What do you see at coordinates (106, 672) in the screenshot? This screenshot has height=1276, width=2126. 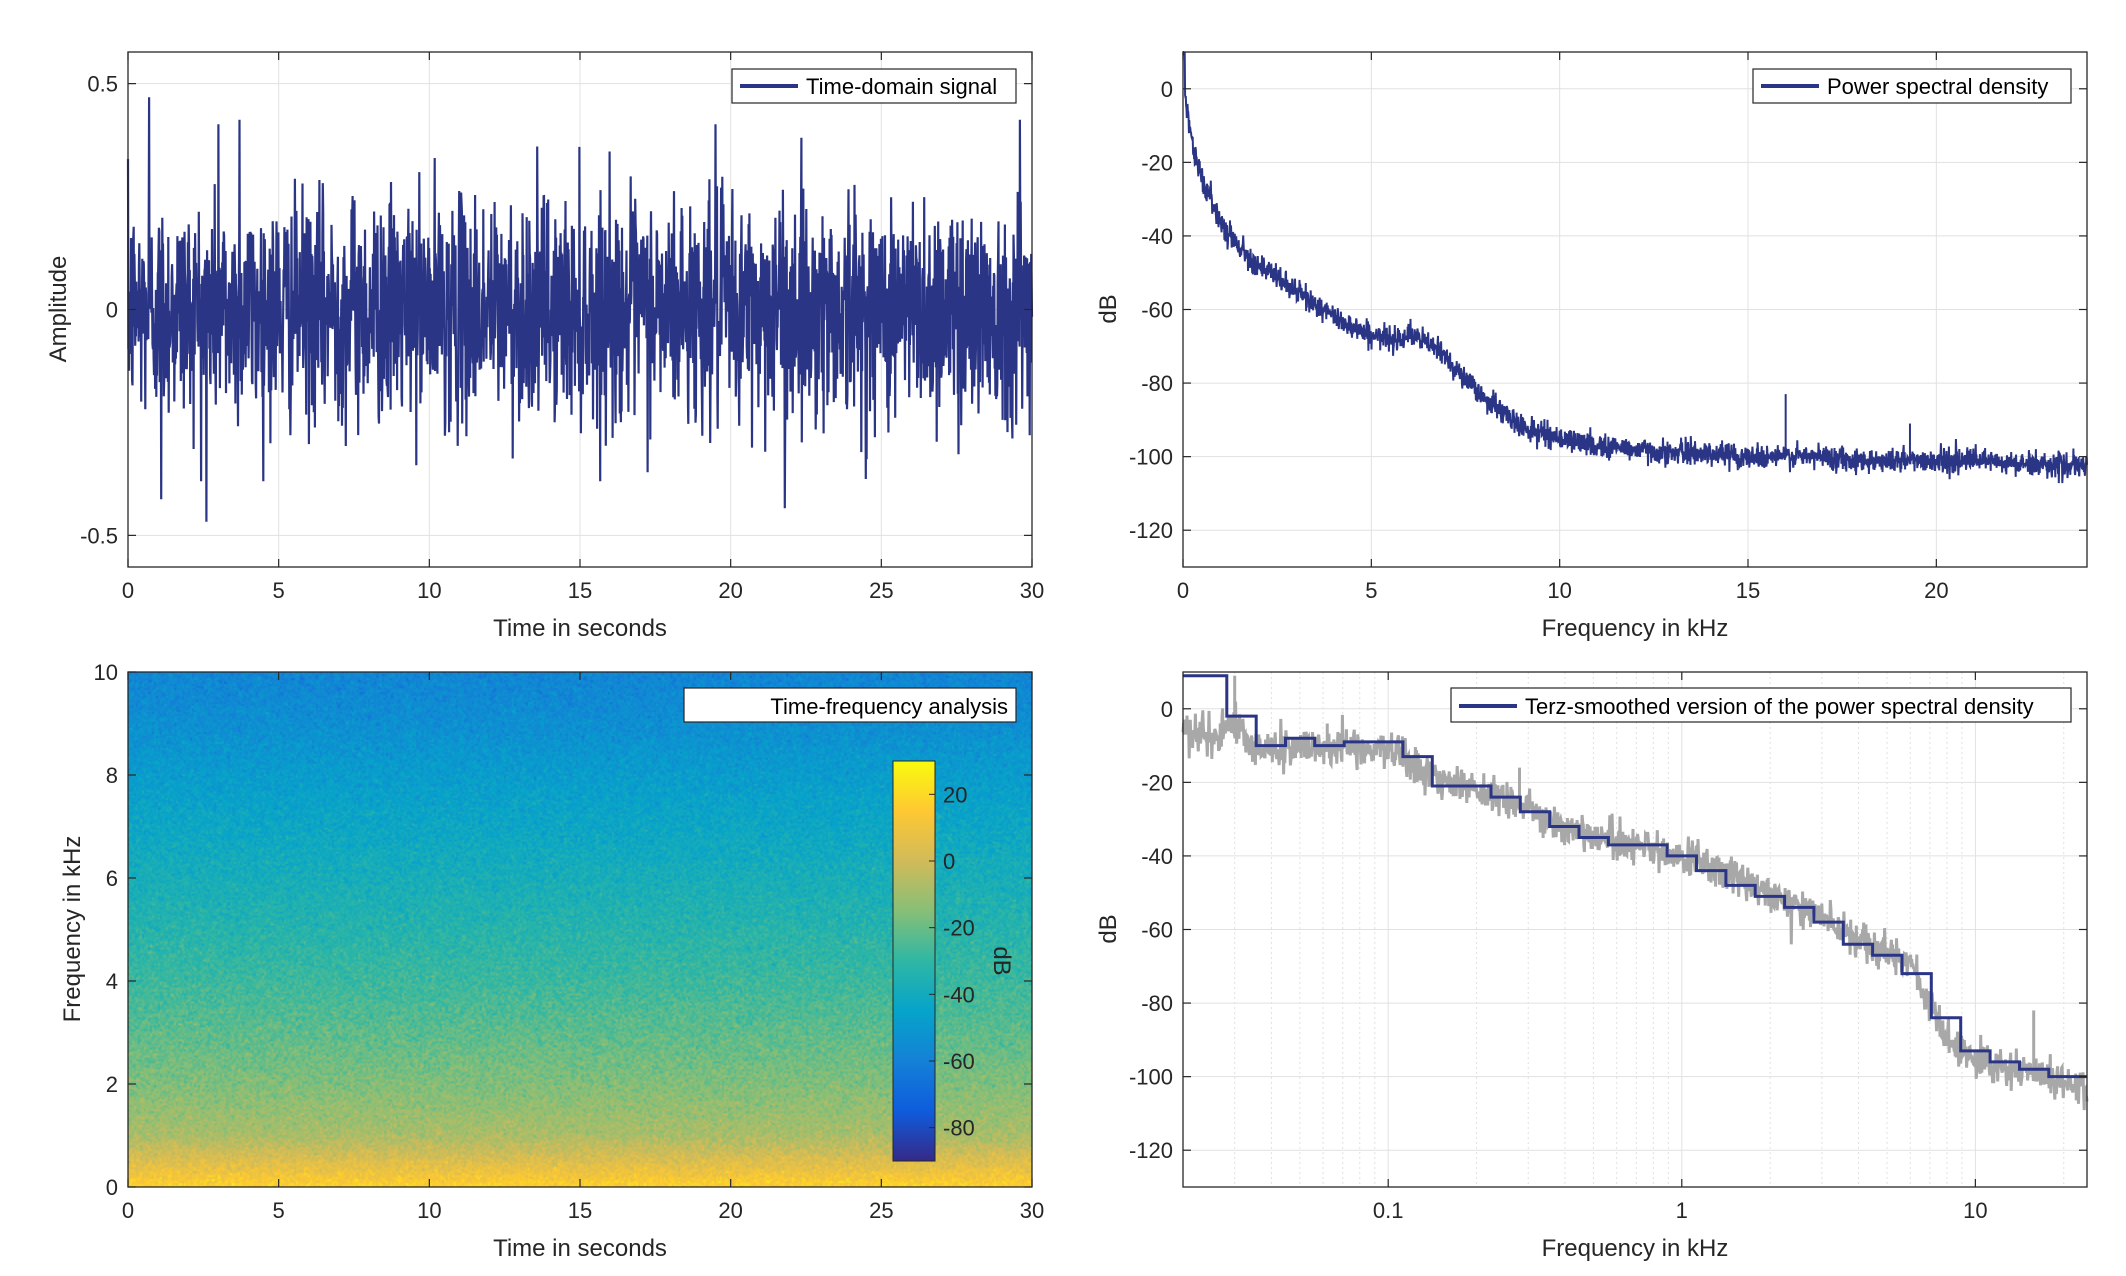 I see `y-tick-label: 10` at bounding box center [106, 672].